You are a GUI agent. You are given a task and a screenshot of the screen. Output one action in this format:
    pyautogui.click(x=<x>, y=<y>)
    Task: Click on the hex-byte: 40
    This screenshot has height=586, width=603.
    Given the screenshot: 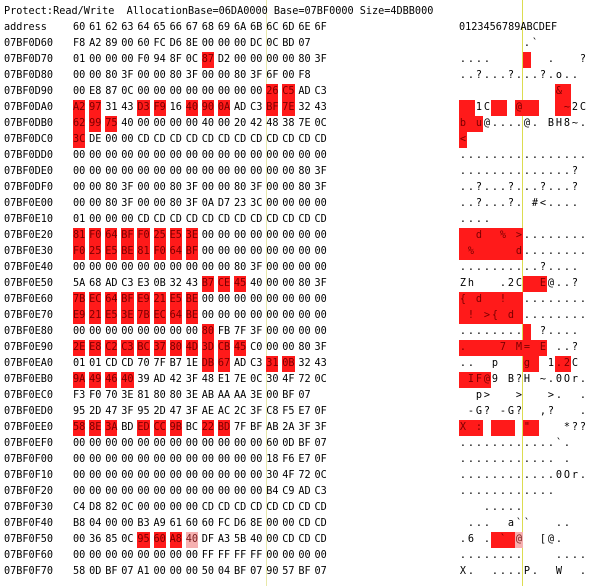 What is the action you would take?
    pyautogui.click(x=256, y=283)
    